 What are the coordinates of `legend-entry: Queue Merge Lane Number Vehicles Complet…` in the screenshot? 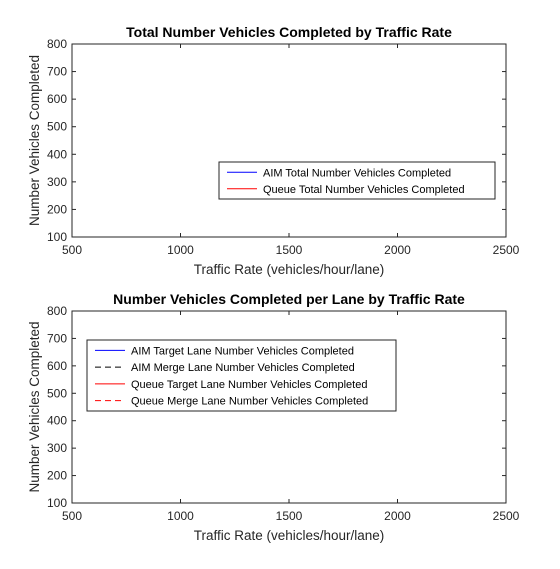 It's located at (249, 402).